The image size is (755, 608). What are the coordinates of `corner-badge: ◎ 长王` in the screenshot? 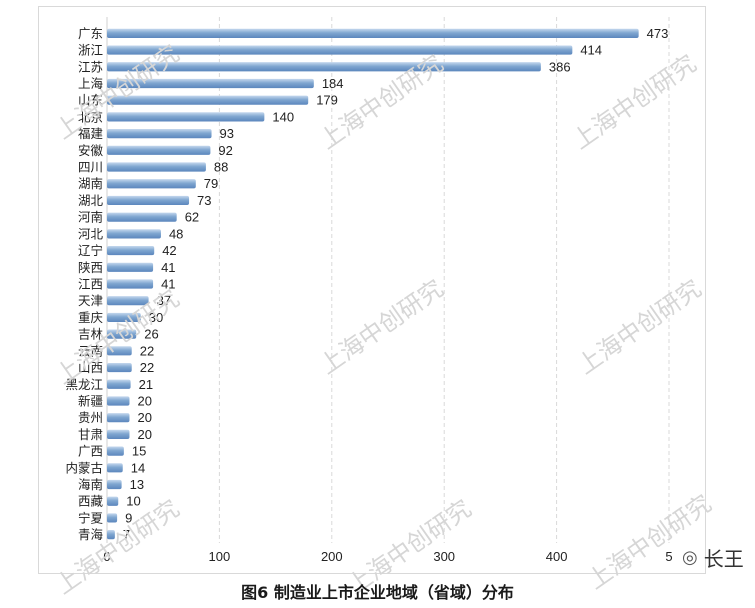 It's located at (713, 557).